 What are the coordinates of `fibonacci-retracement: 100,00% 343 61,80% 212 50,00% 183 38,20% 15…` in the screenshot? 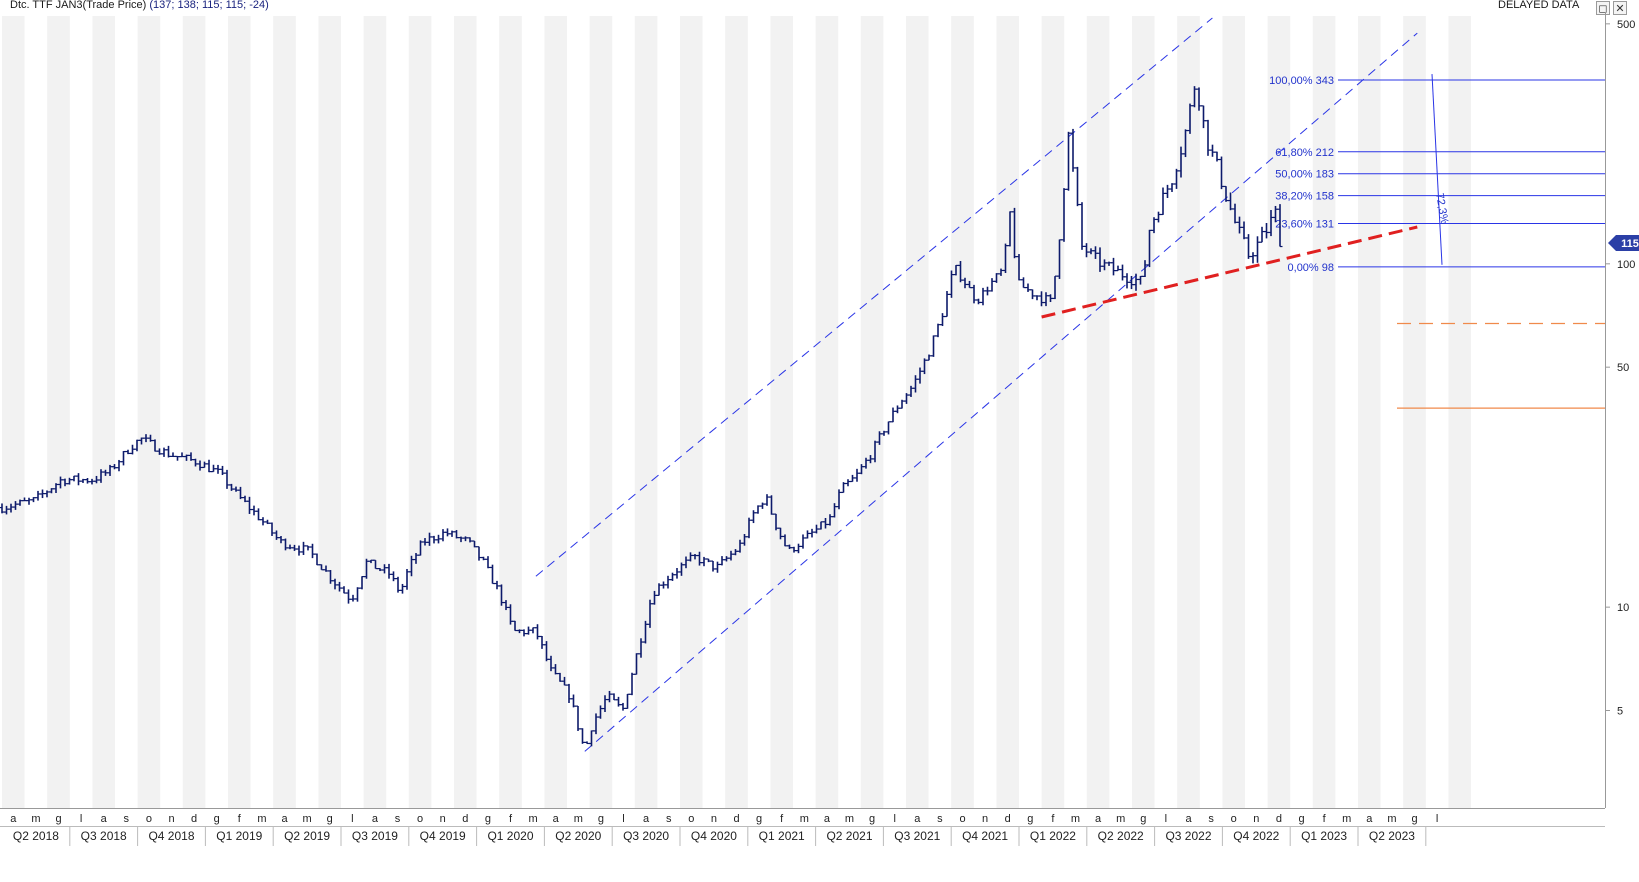 It's located at (1437, 174).